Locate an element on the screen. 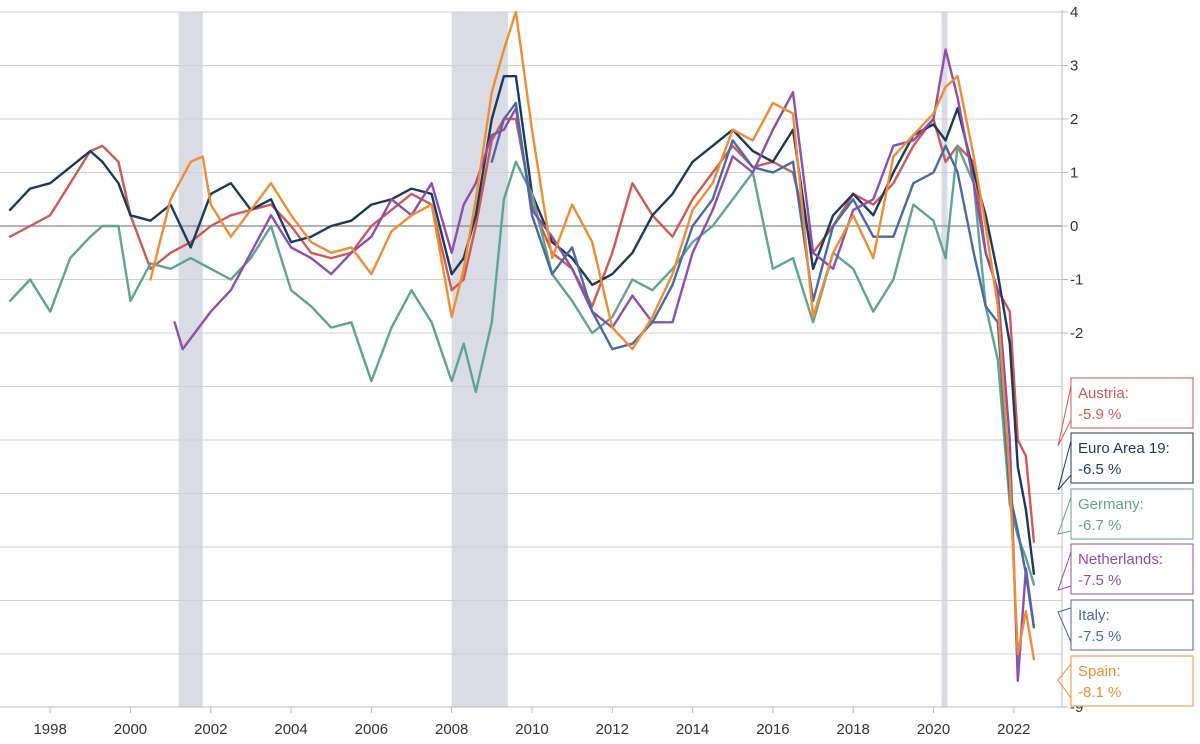  x-tick-label: 2012 is located at coordinates (612, 729).